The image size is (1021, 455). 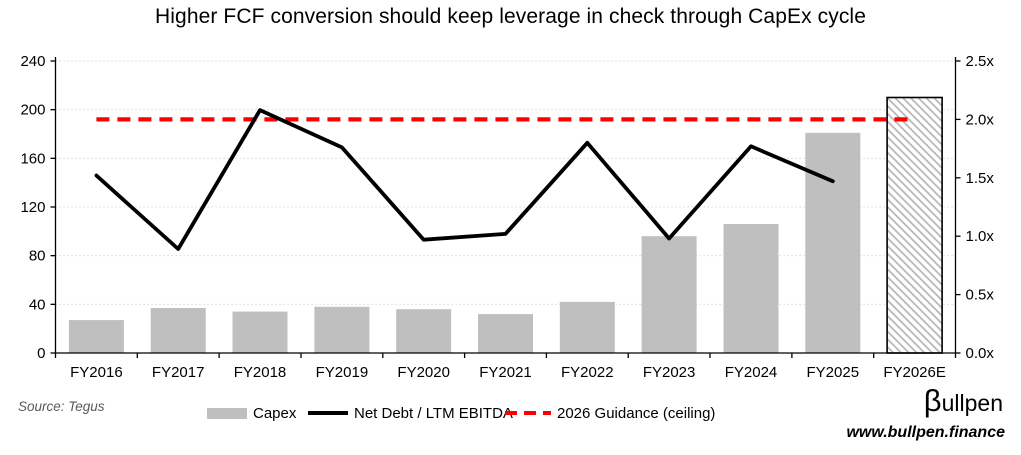 What do you see at coordinates (669, 294) in the screenshot?
I see `bar-FY2023` at bounding box center [669, 294].